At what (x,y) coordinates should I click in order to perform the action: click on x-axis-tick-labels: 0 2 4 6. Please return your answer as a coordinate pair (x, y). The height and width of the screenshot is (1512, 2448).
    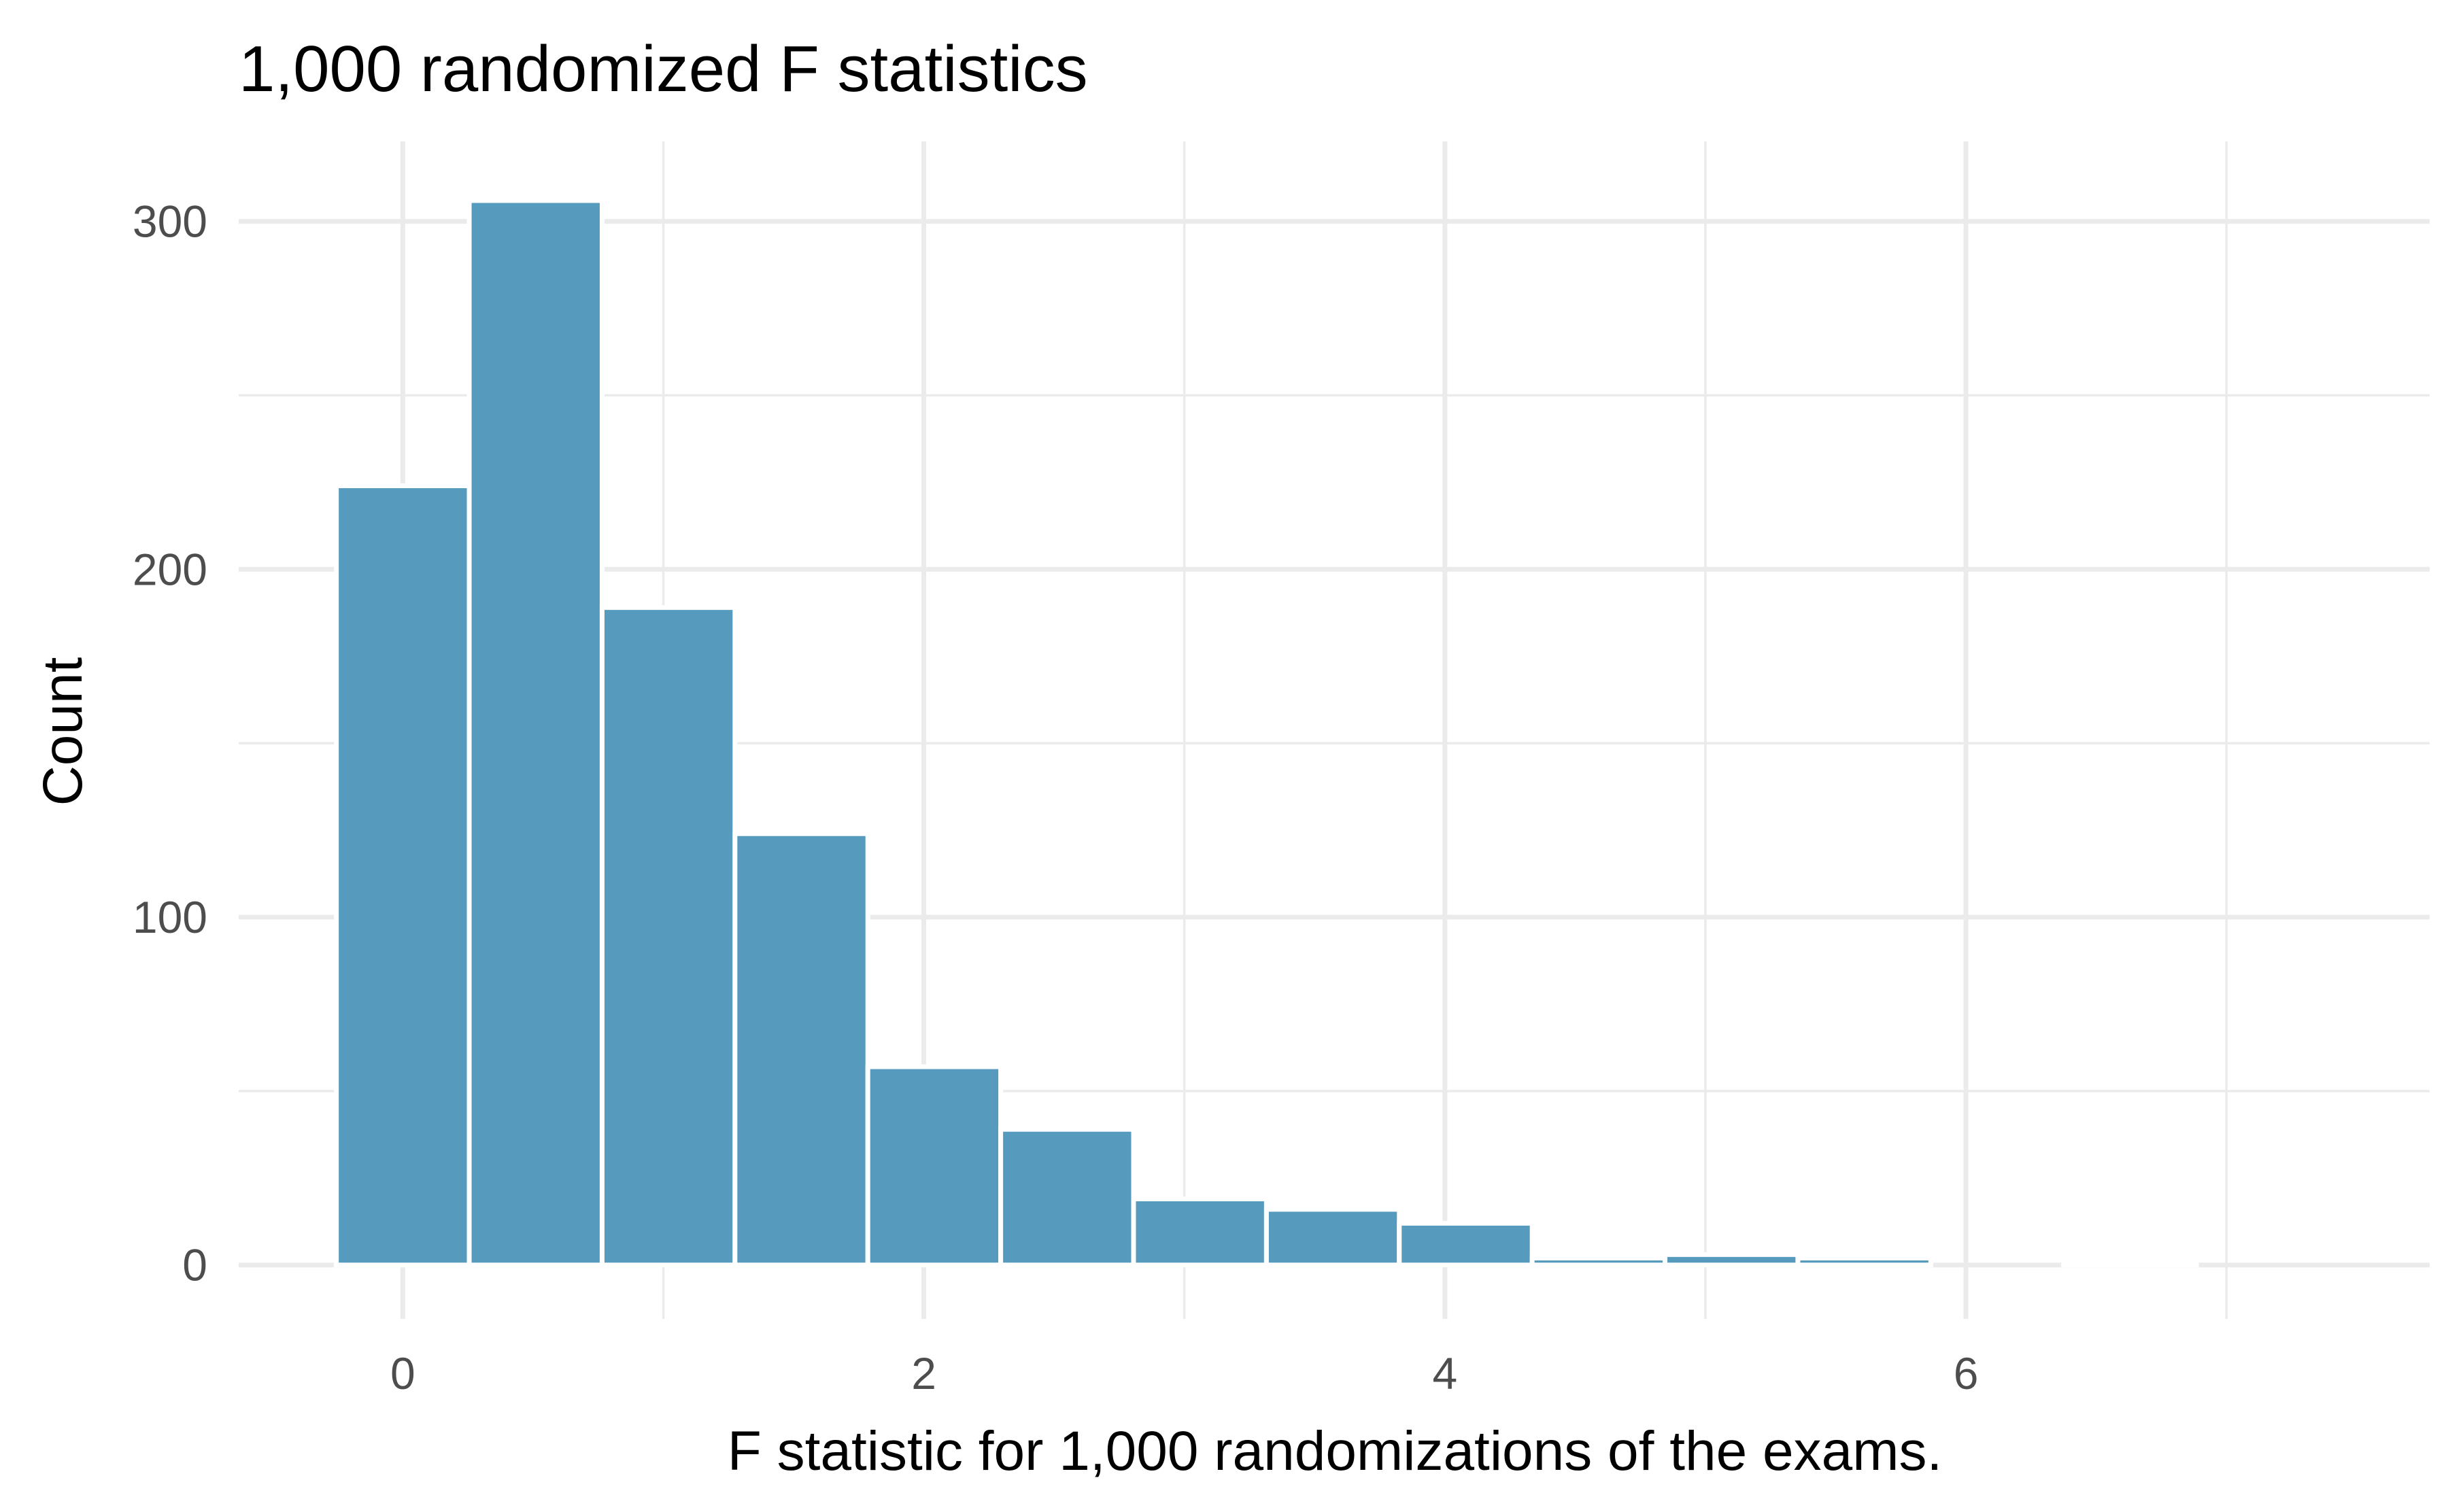
    Looking at the image, I should click on (1184, 1373).